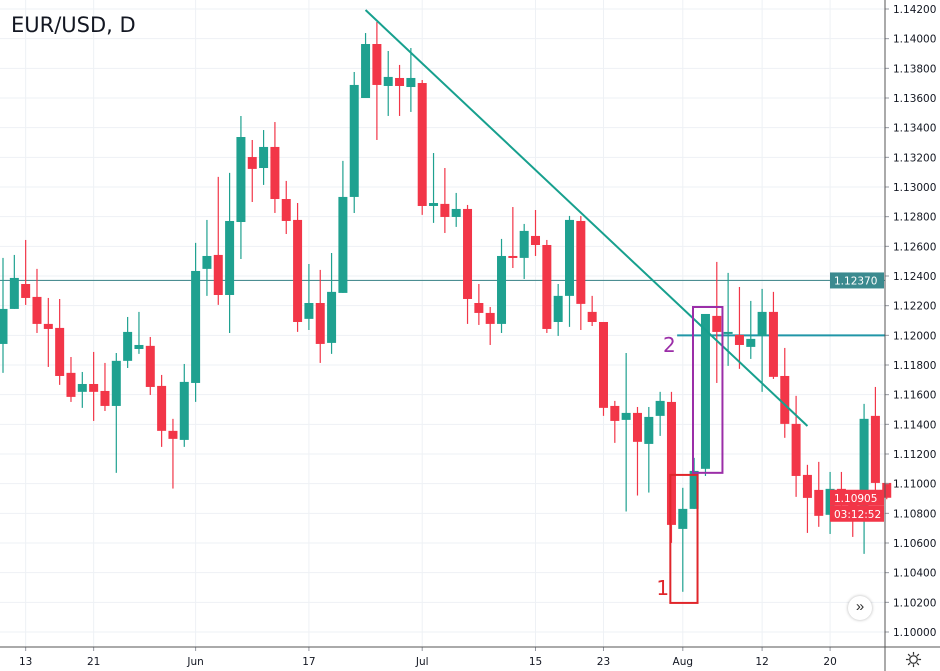  I want to click on y-tick-label: 1.13000, so click(914, 188).